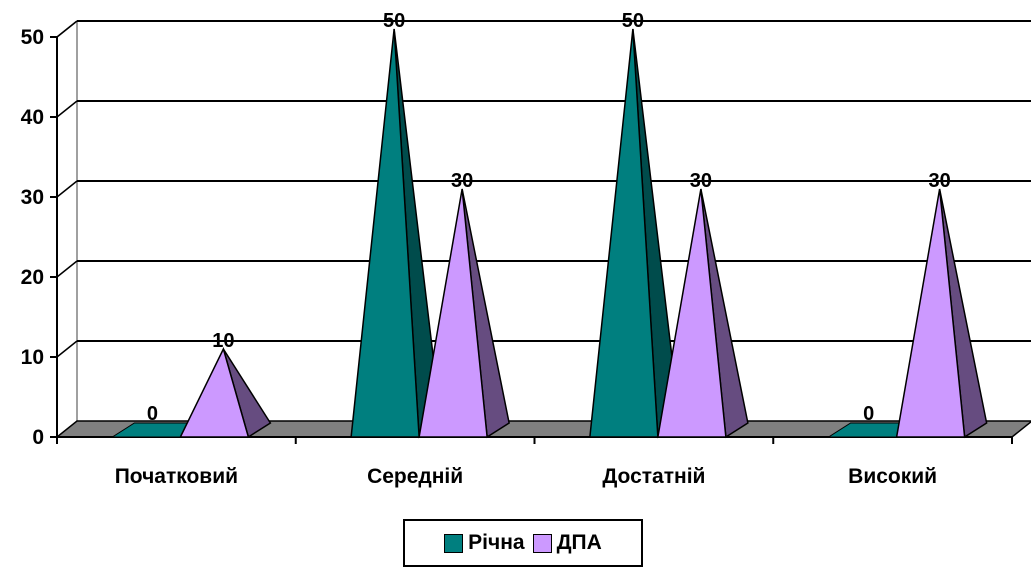 This screenshot has width=1031, height=572. What do you see at coordinates (415, 476) in the screenshot?
I see `category-label: Середній` at bounding box center [415, 476].